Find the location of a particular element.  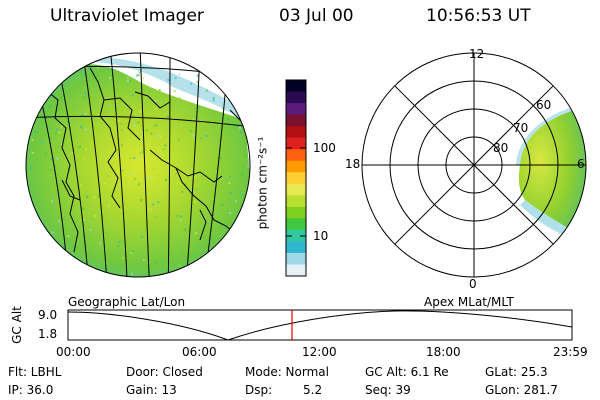

mlt-label-18: 18 is located at coordinates (353, 164).